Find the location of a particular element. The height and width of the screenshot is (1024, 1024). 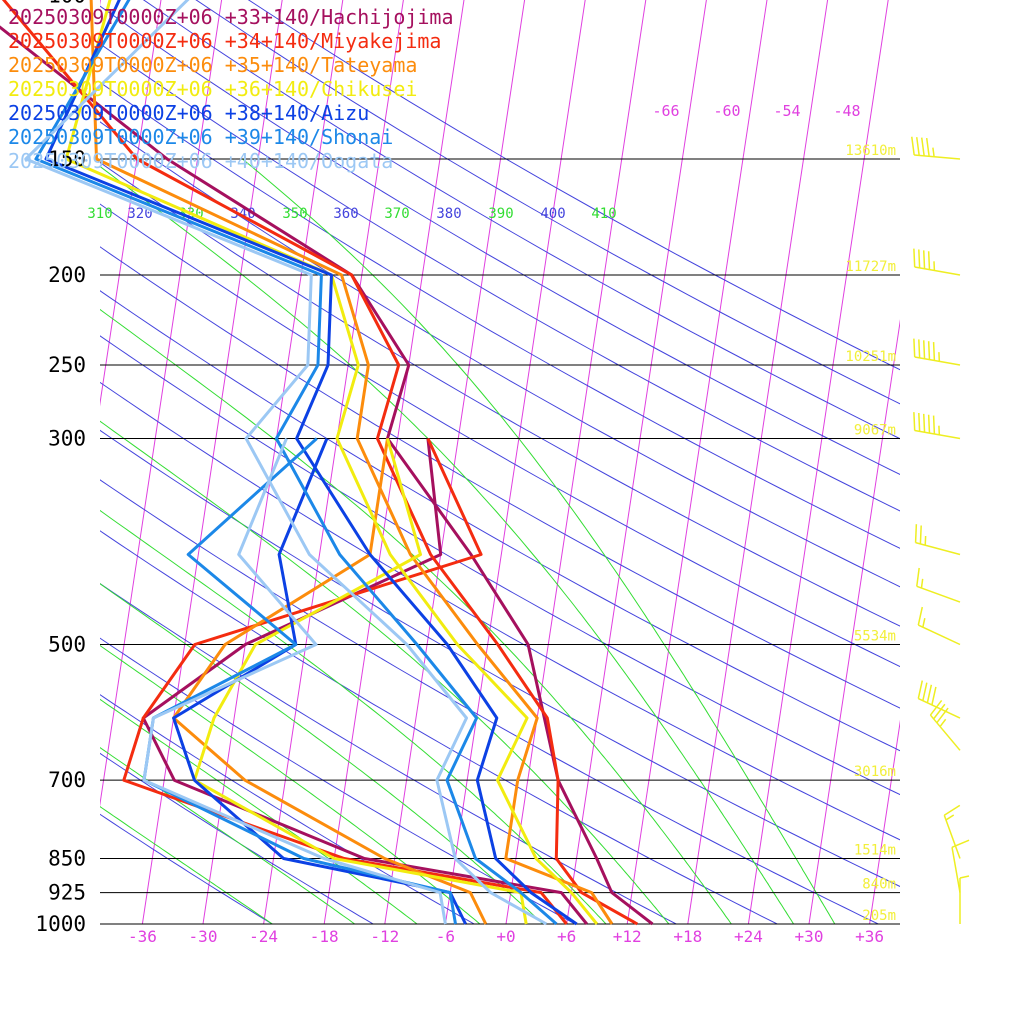

y-axis-ticks: 100 150 200 250 300 500 700 850 925 1000 is located at coordinates (60, 468).